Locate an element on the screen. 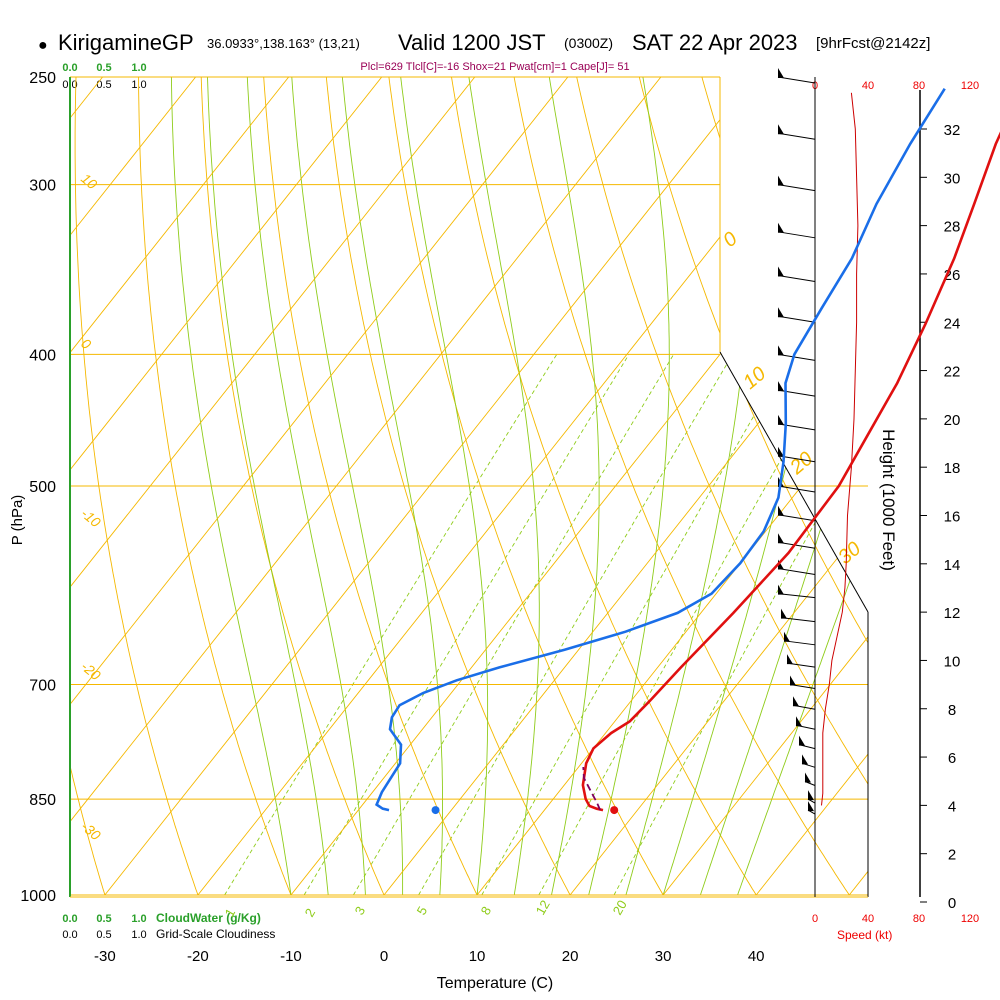  height-tick-label: 30 is located at coordinates (952, 178).